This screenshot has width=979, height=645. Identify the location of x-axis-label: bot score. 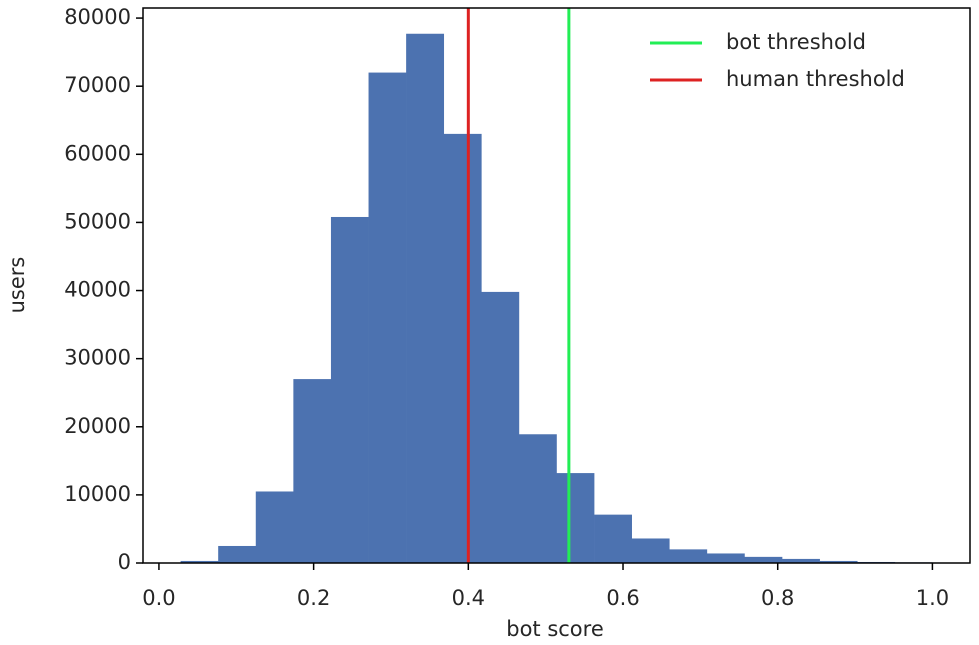
(555, 629).